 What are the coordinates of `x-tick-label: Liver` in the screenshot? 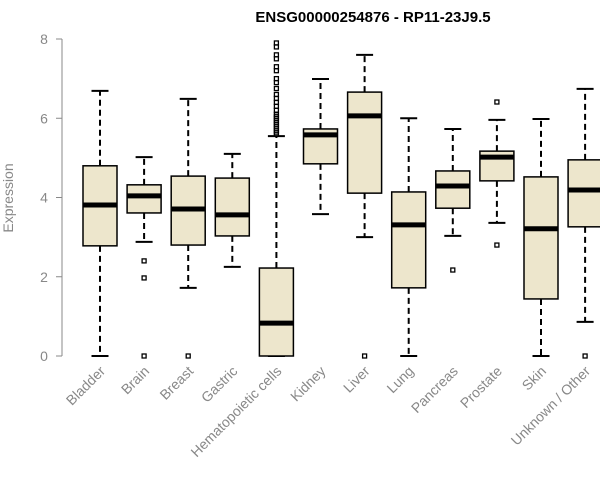 It's located at (356, 379).